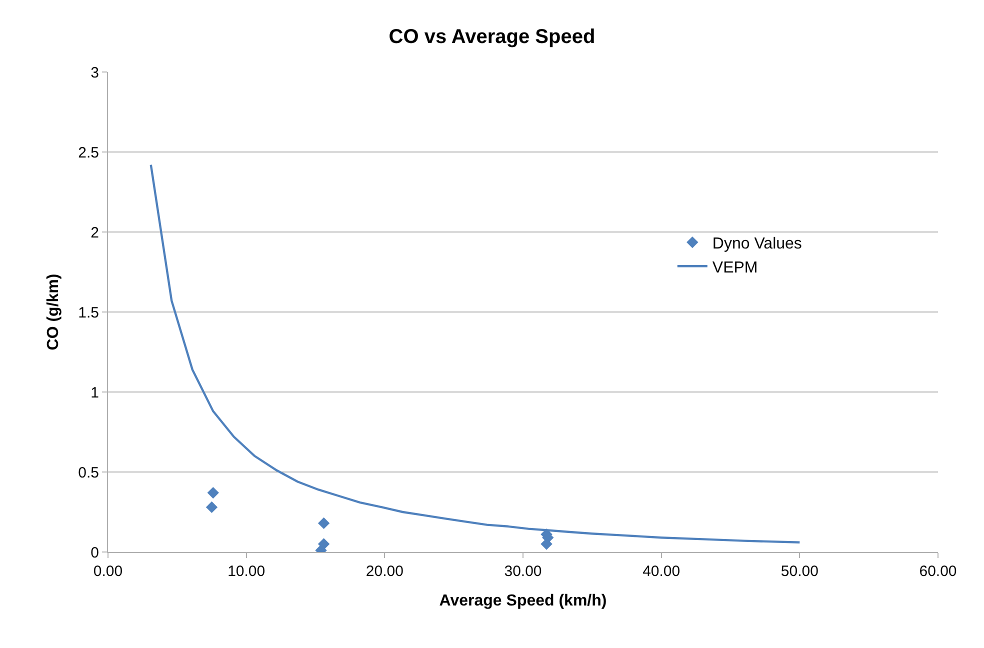 This screenshot has width=984, height=648. I want to click on x-axis-title: Average Speed (km/h), so click(523, 601).